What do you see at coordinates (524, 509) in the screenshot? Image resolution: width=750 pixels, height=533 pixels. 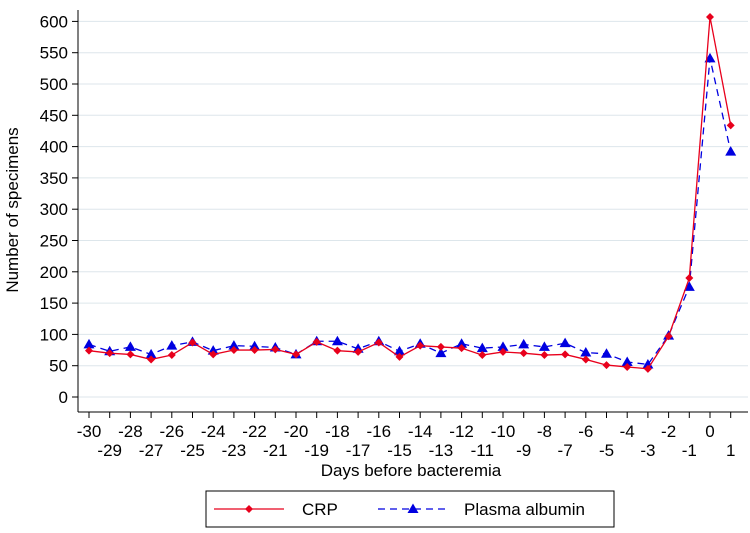 I see `legend-albumin-label: Plasma albumin` at bounding box center [524, 509].